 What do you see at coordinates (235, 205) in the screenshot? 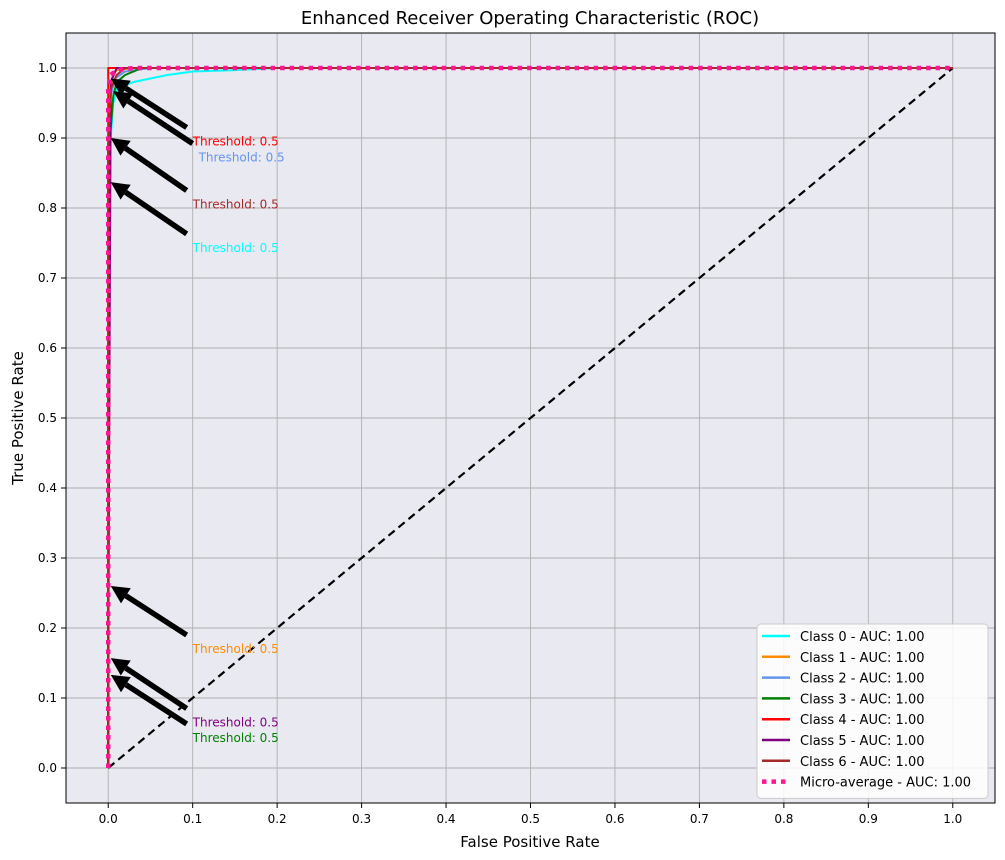
I see `annotation-label-2: Threshold: 0.5` at bounding box center [235, 205].